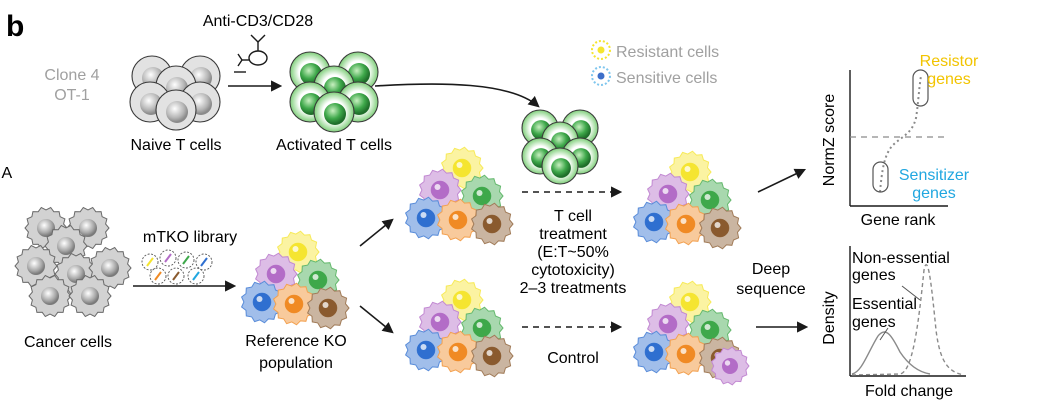  What do you see at coordinates (176, 110) in the screenshot?
I see `naive-t-cell` at bounding box center [176, 110].